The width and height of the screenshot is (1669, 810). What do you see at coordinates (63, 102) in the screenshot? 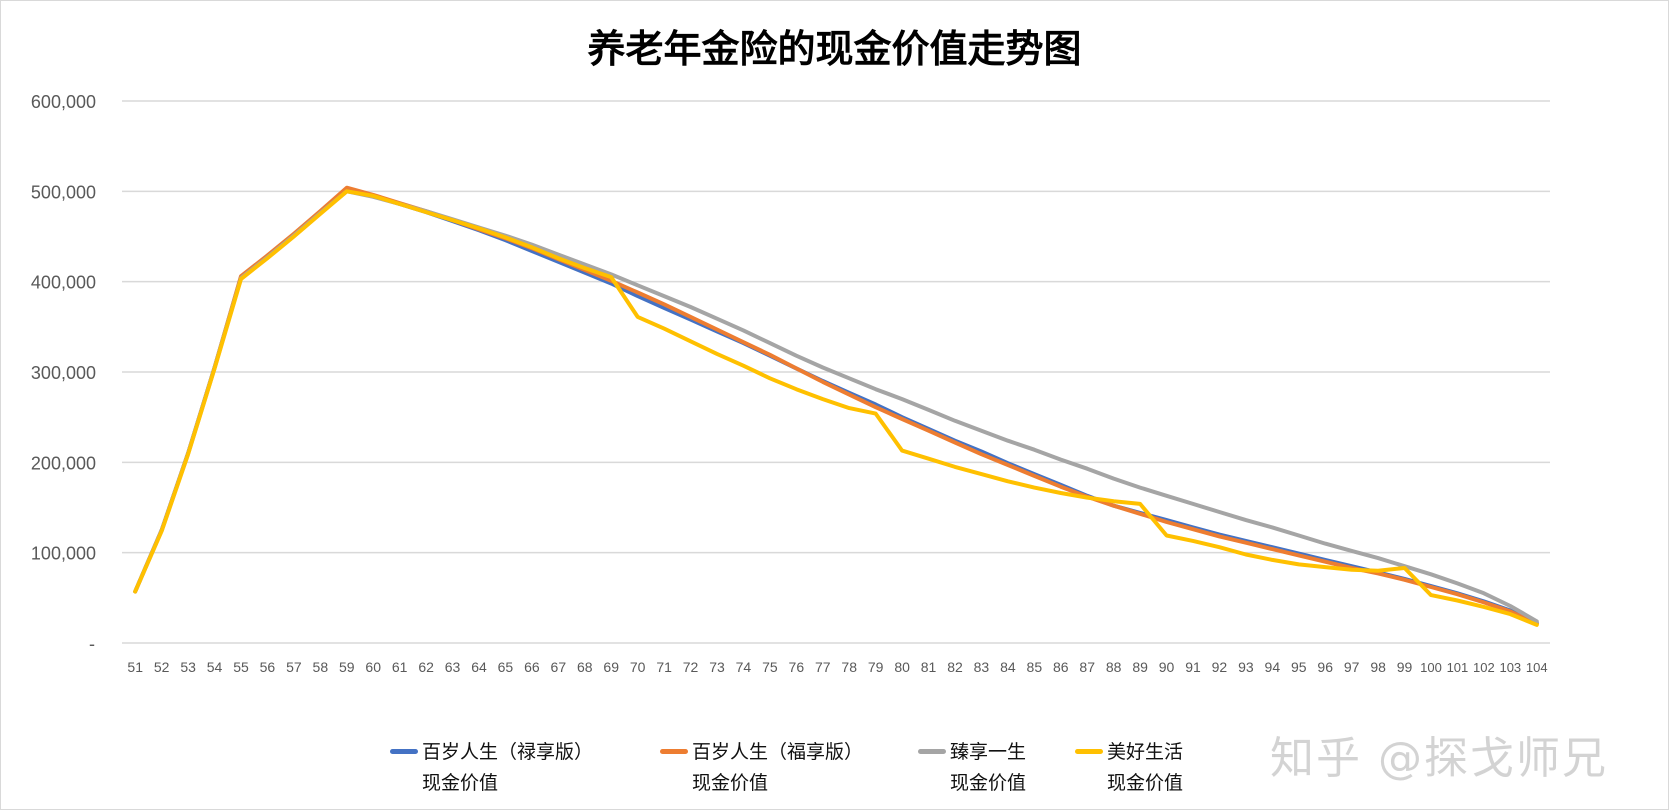
I see `y-tick-label: 600,000` at bounding box center [63, 102].